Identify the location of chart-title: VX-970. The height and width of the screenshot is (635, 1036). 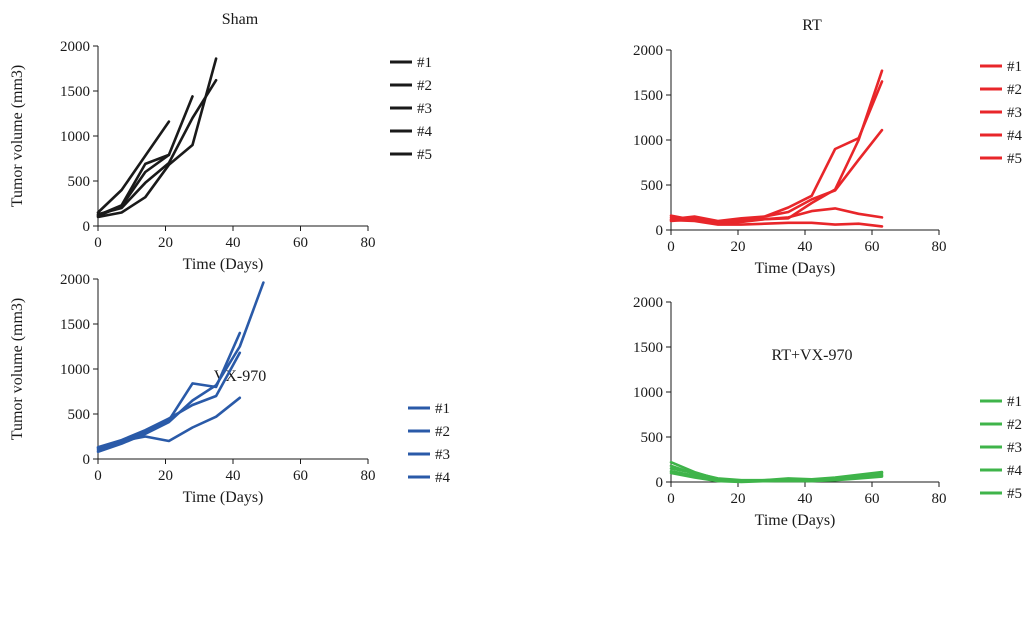
(240, 376).